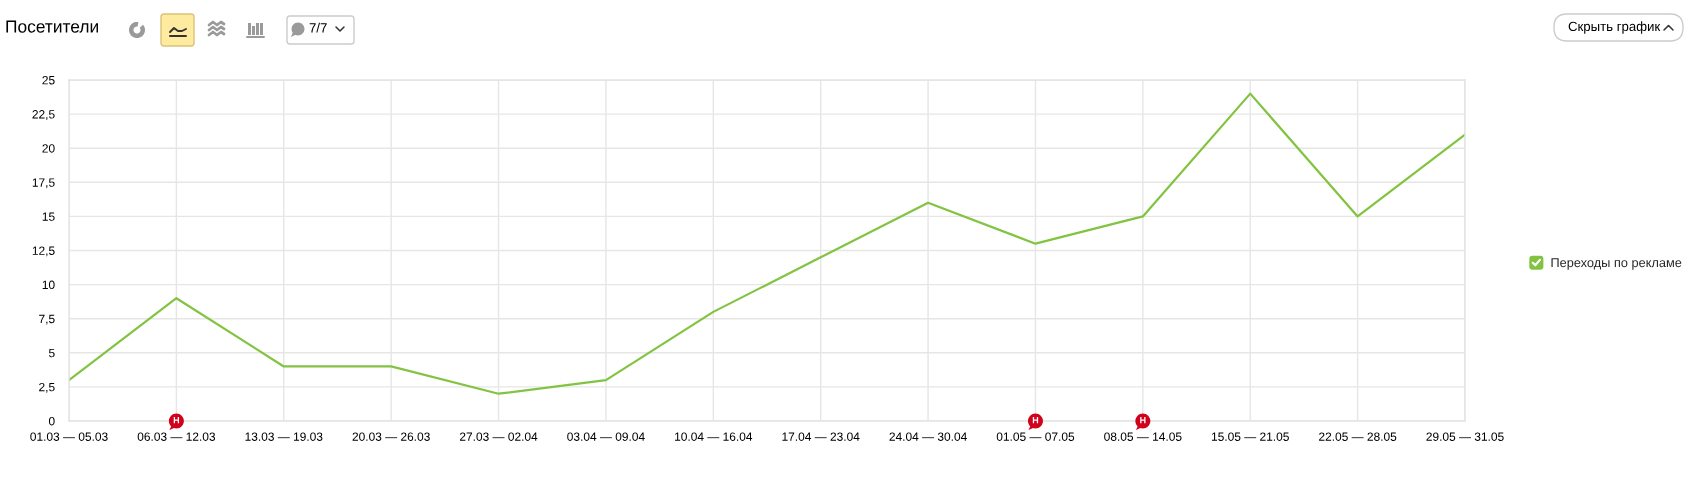 The width and height of the screenshot is (1698, 481). I want to click on x-tick-label: 20.03 — 26.03, so click(391, 436).